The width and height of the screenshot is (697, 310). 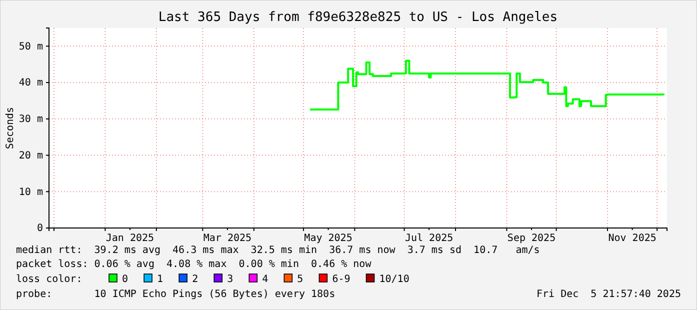 I want to click on legend-label: 4, so click(x=265, y=279).